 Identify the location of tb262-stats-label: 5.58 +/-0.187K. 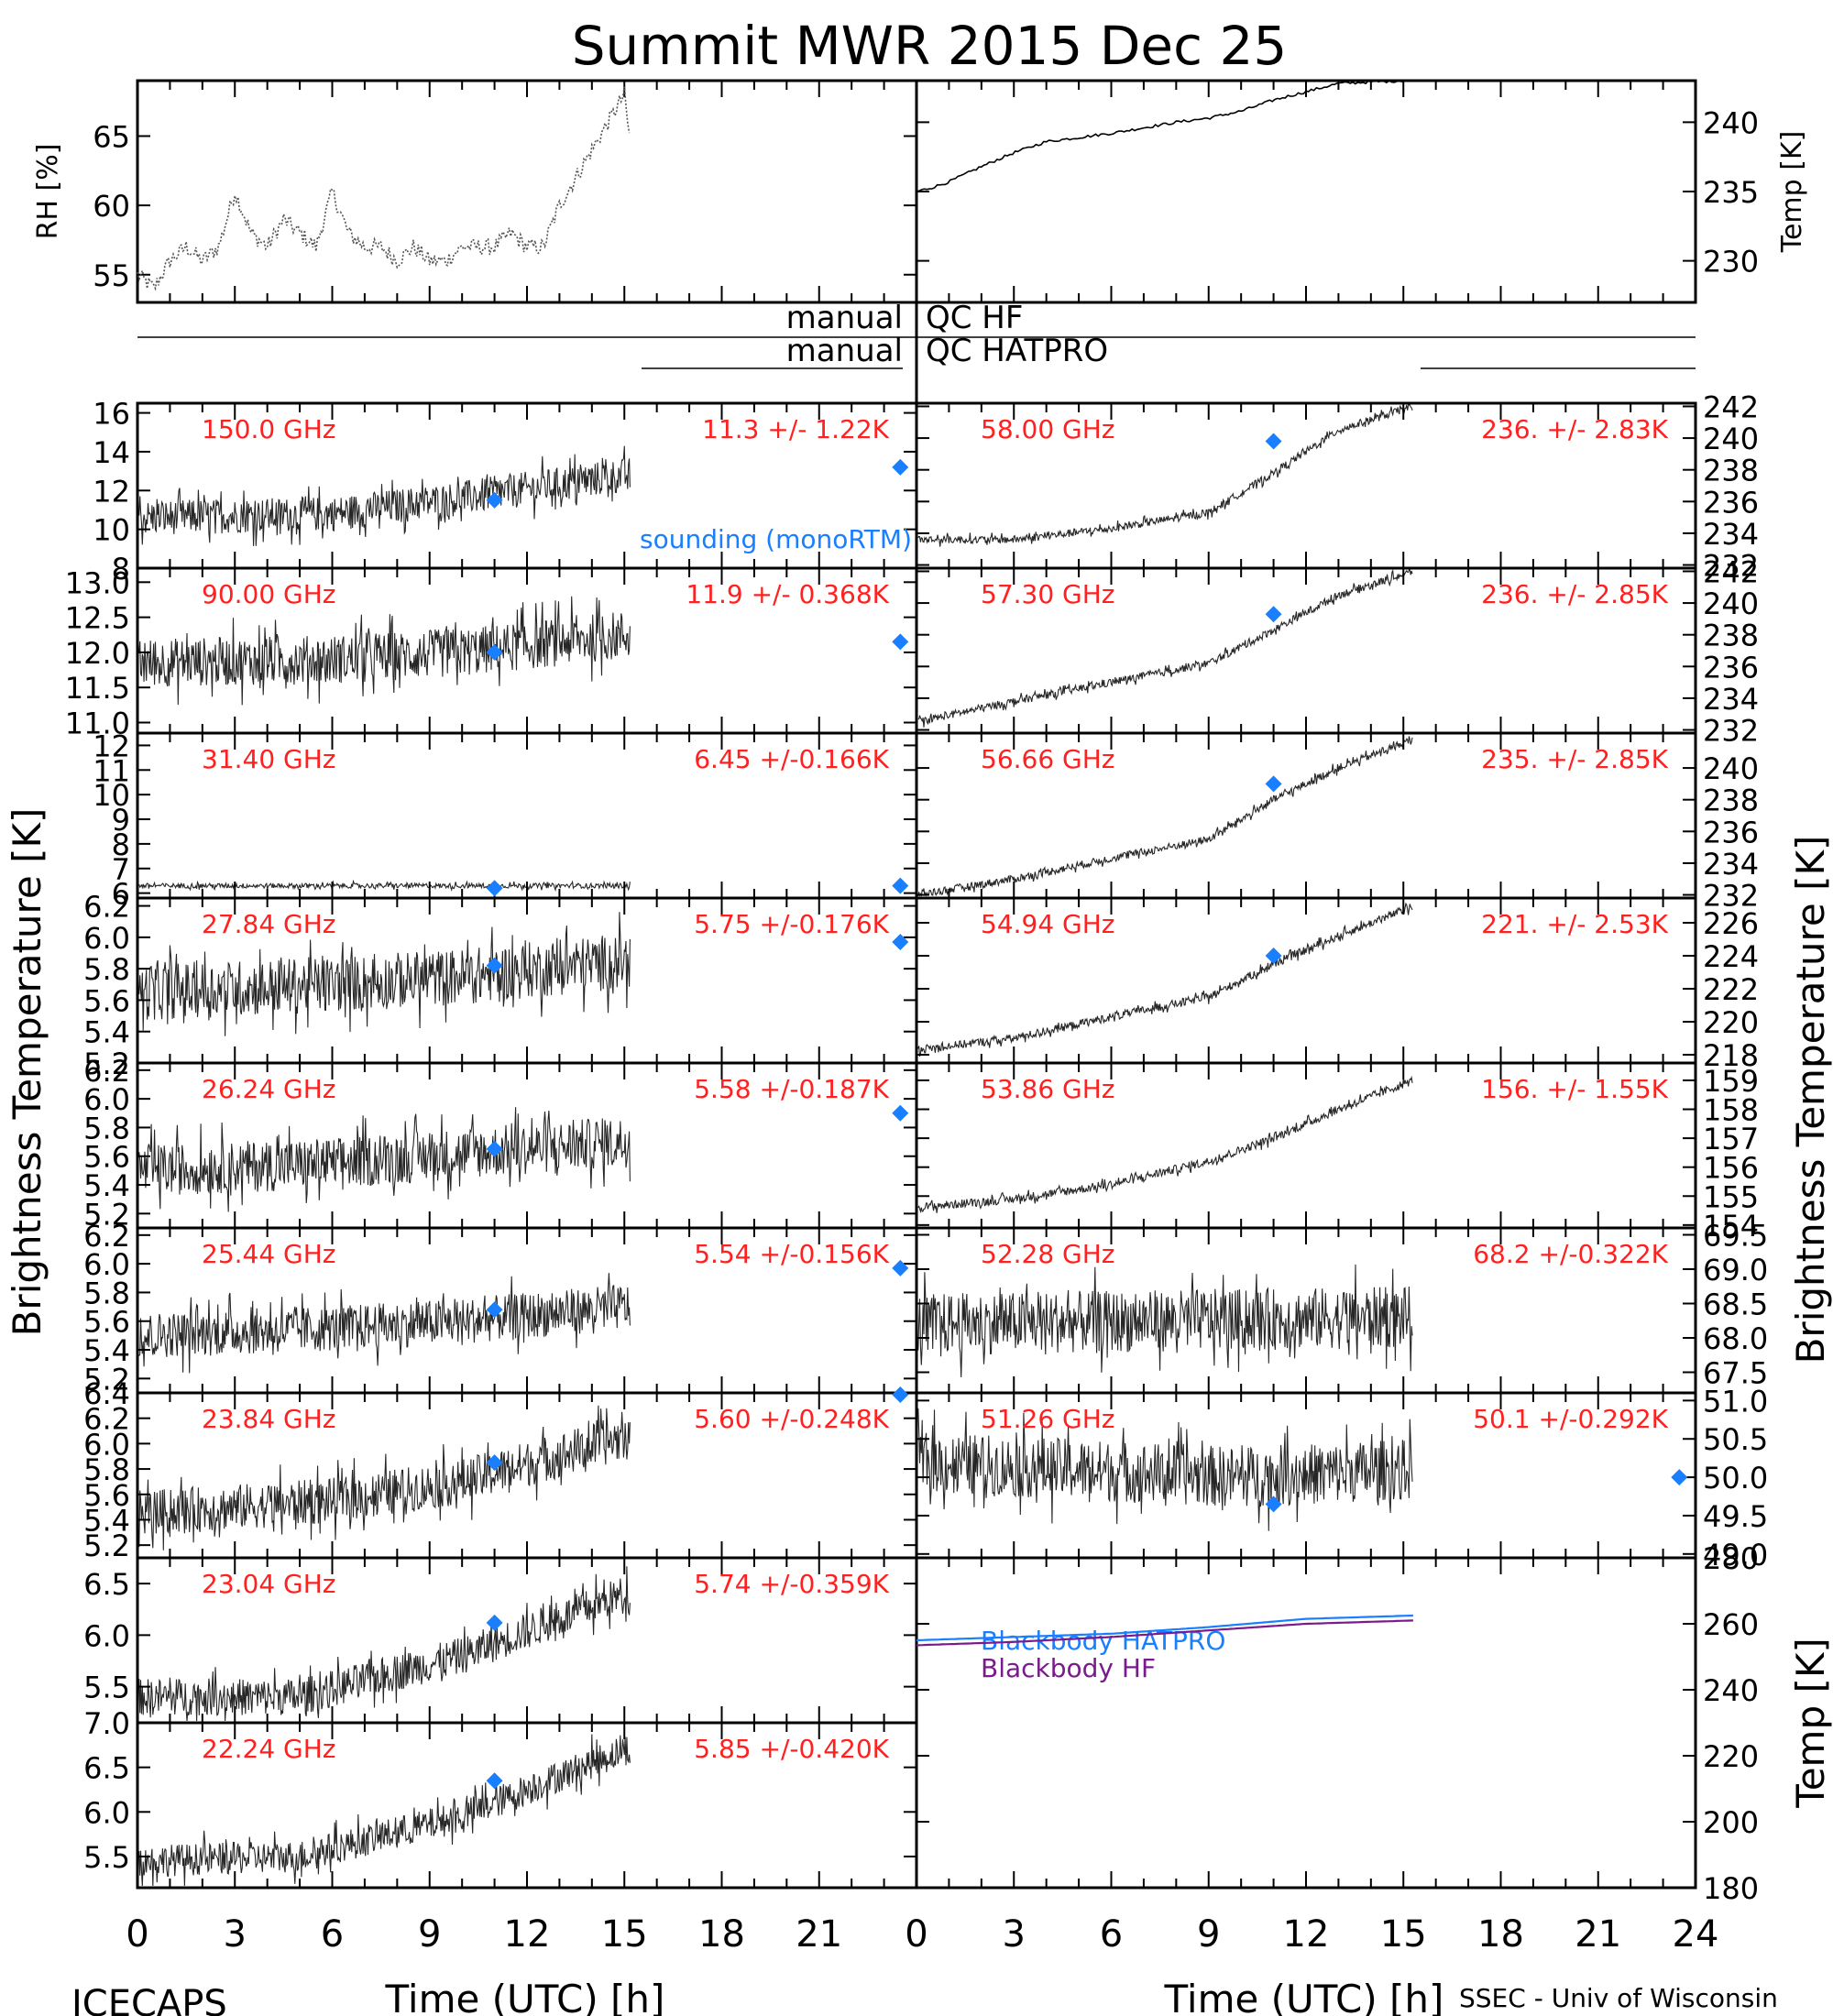
(791, 1089).